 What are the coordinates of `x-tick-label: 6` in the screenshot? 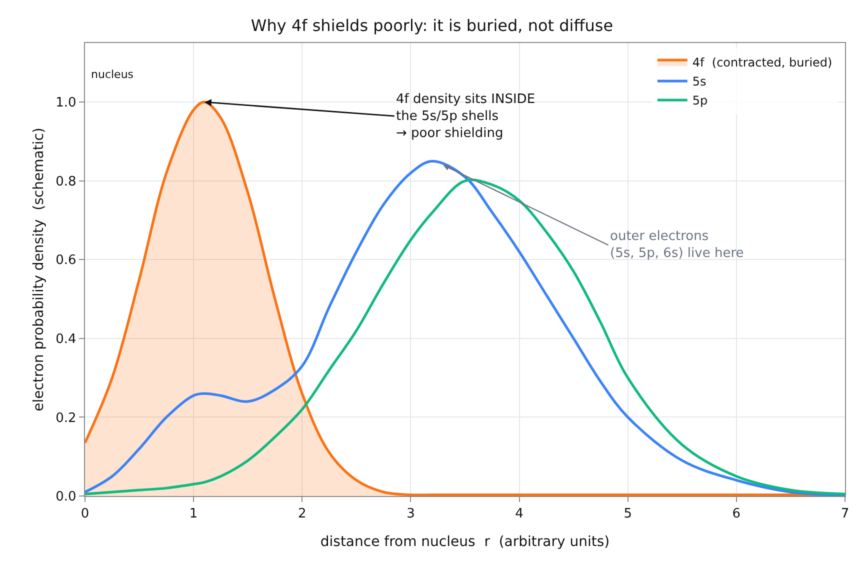 It's located at (736, 514).